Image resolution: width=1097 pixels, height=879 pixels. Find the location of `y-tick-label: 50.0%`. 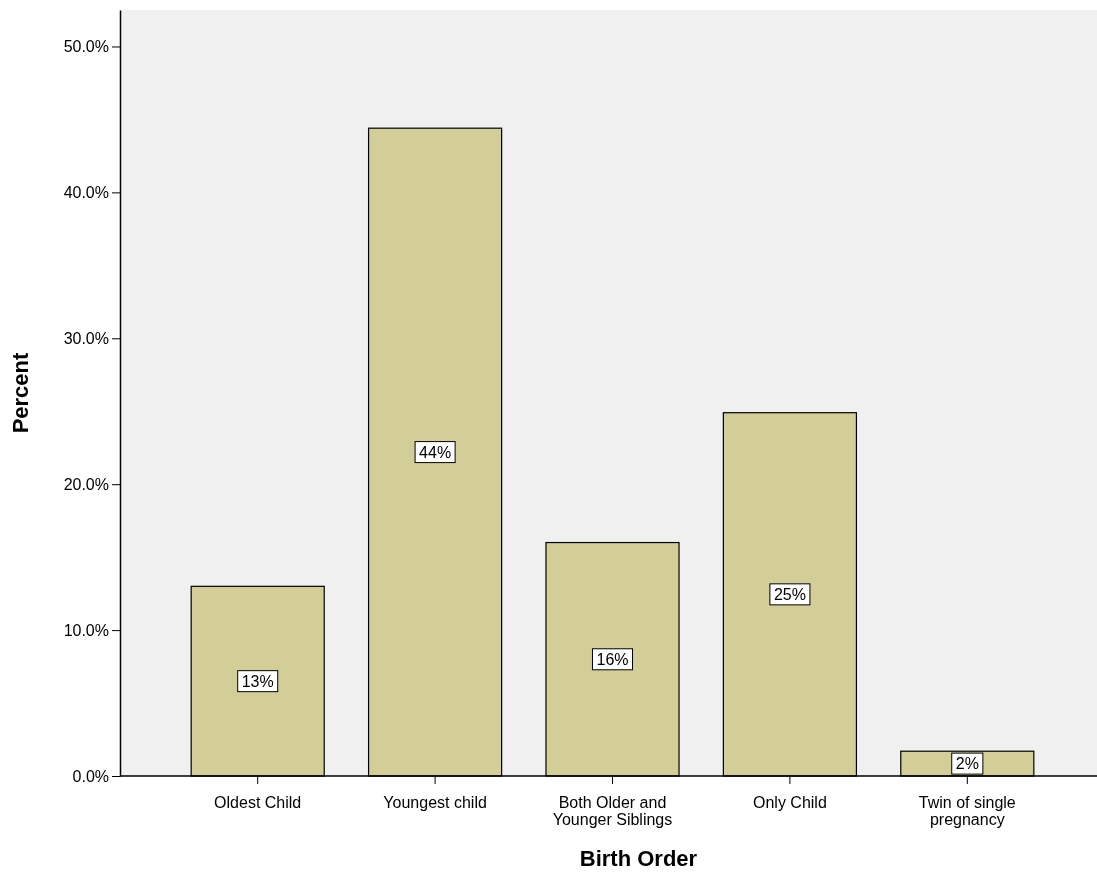

y-tick-label: 50.0% is located at coordinates (86, 47).